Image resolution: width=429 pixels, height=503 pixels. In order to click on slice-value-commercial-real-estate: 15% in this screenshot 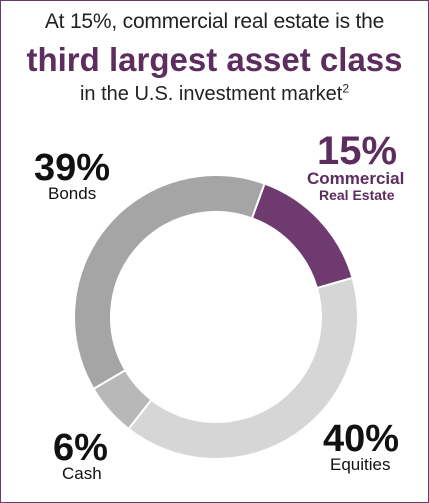, I will do `click(357, 151)`.